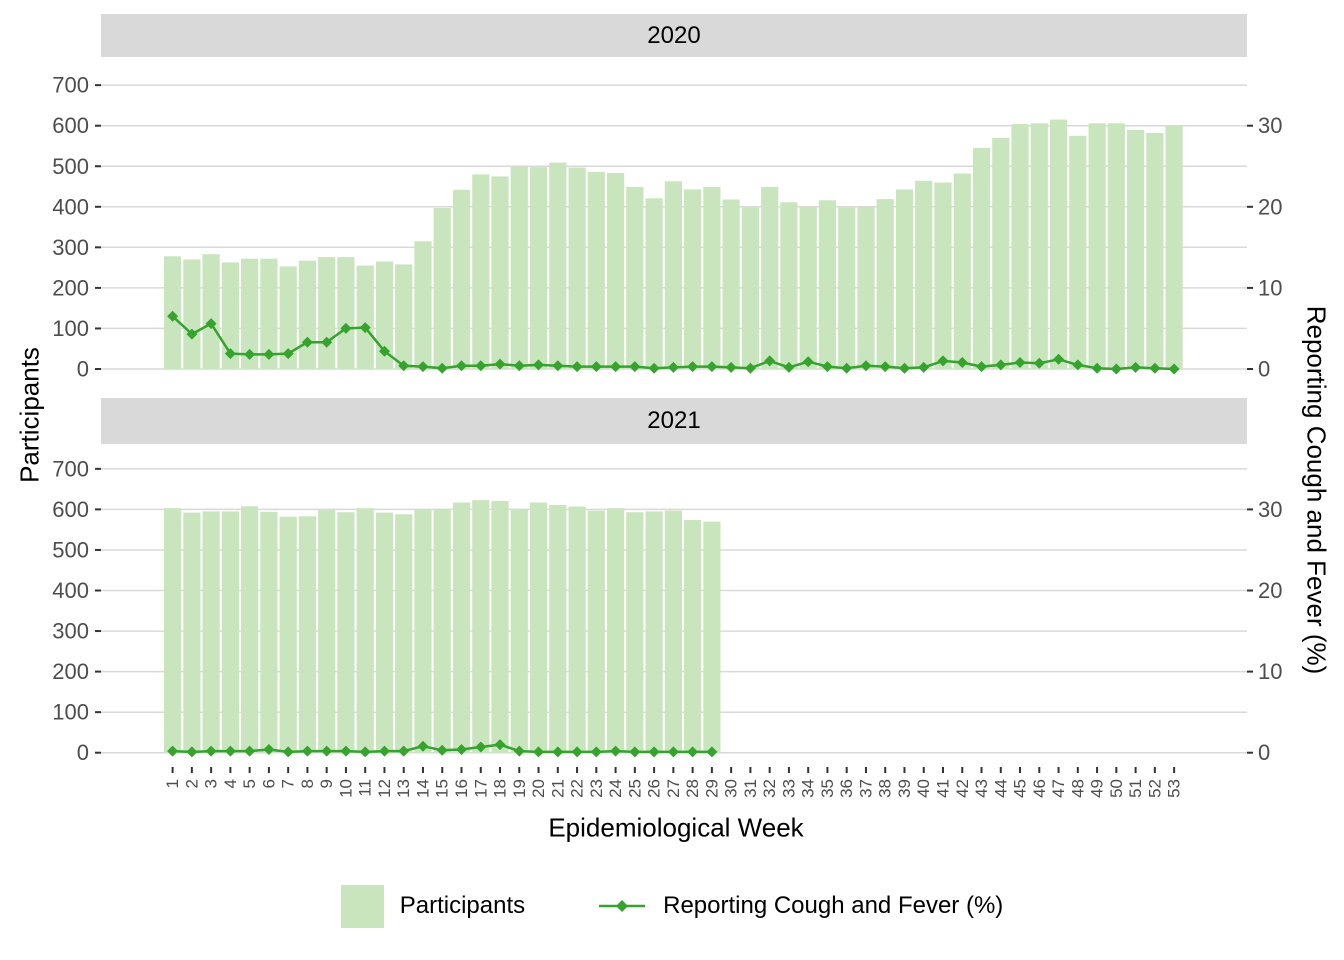 This screenshot has height=960, width=1344. Describe the element at coordinates (70, 549) in the screenshot. I see `y-left-tick-label: 500` at that location.